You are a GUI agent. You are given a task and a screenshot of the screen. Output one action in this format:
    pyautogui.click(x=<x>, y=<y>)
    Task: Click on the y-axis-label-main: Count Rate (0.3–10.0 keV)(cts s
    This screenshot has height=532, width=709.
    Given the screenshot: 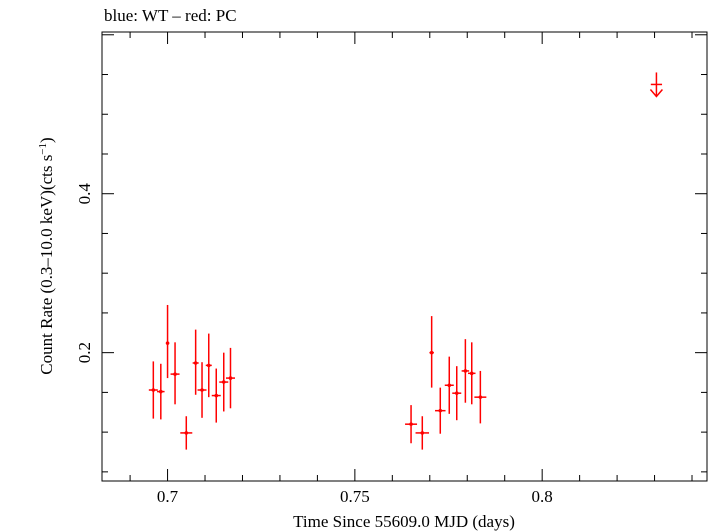 What is the action you would take?
    pyautogui.click(x=46, y=265)
    